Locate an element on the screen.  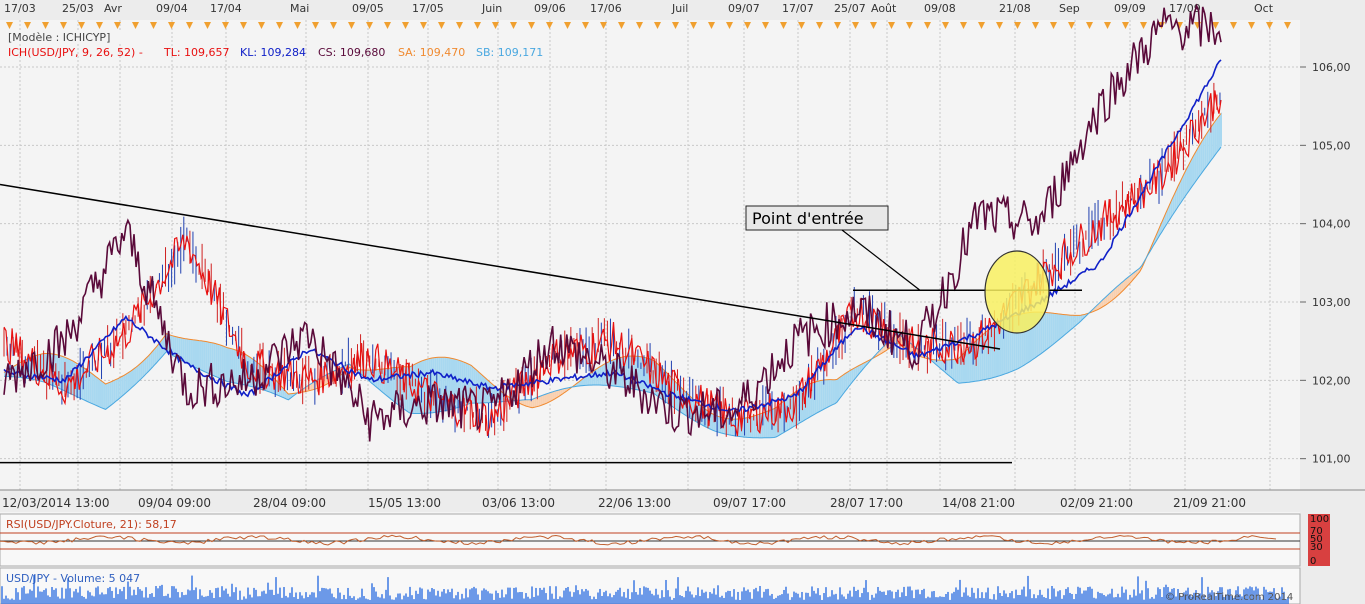
cs-value: CS: 109,680 is located at coordinates (351, 52).